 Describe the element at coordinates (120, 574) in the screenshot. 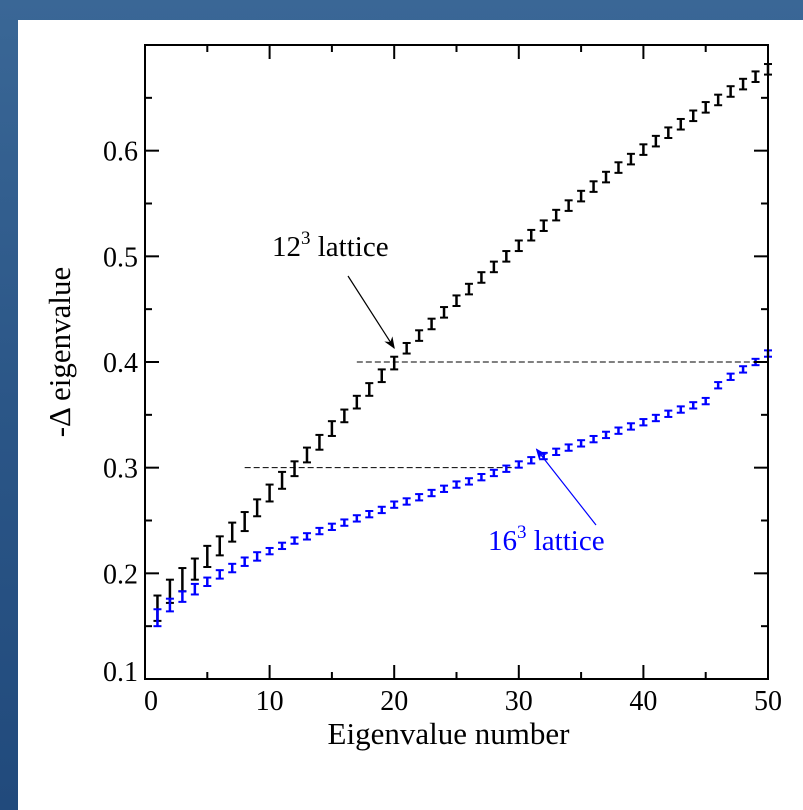

I see `y-tick-label: 0.2` at that location.